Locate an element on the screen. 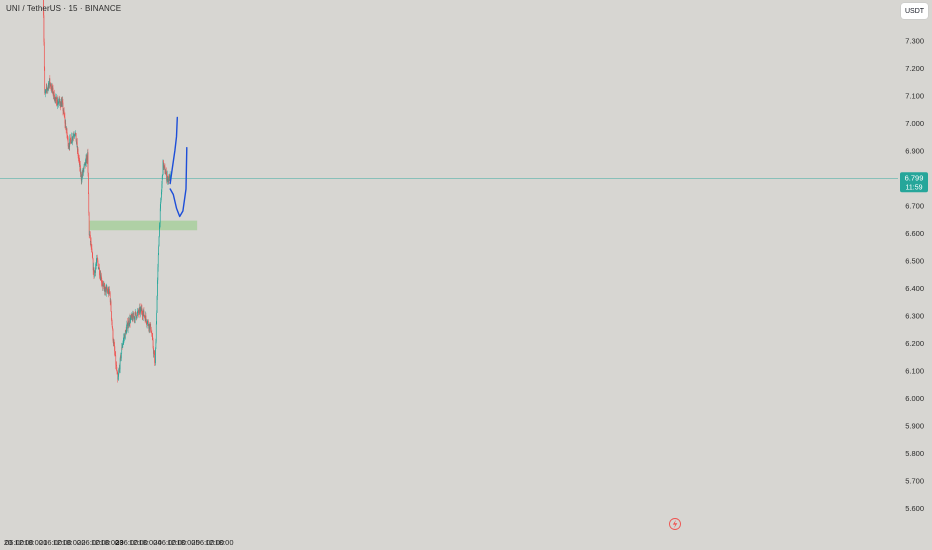 Image resolution: width=932 pixels, height=550 pixels. price-tick-label: 5.700 is located at coordinates (914, 481).